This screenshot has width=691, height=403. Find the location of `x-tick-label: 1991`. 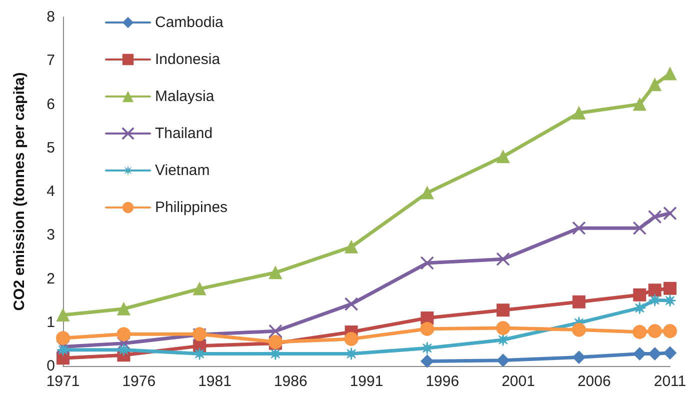

x-tick-label: 1991 is located at coordinates (367, 381).